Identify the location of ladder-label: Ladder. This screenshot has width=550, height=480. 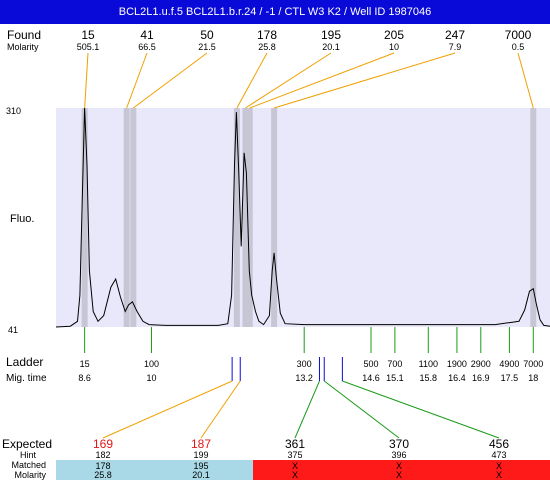
(24, 362).